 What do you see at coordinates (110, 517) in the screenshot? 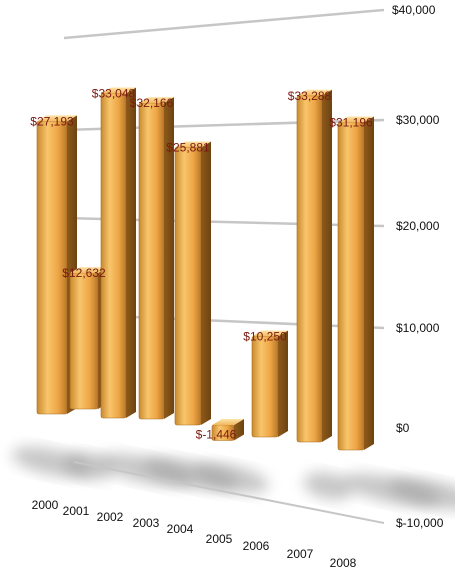
I see `x-tick-label: 2002` at bounding box center [110, 517].